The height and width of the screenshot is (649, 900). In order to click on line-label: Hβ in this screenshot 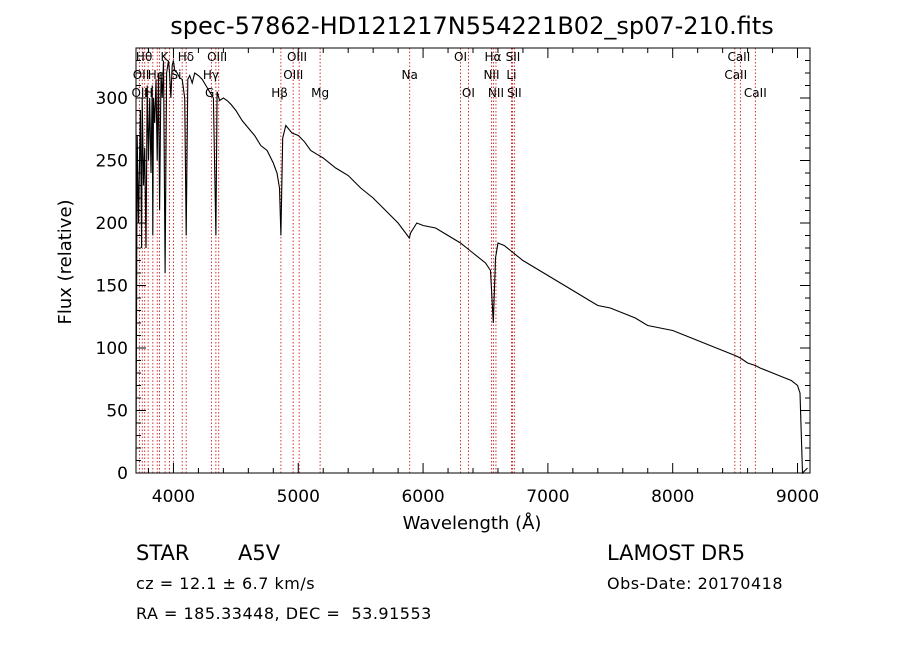, I will do `click(279, 93)`.